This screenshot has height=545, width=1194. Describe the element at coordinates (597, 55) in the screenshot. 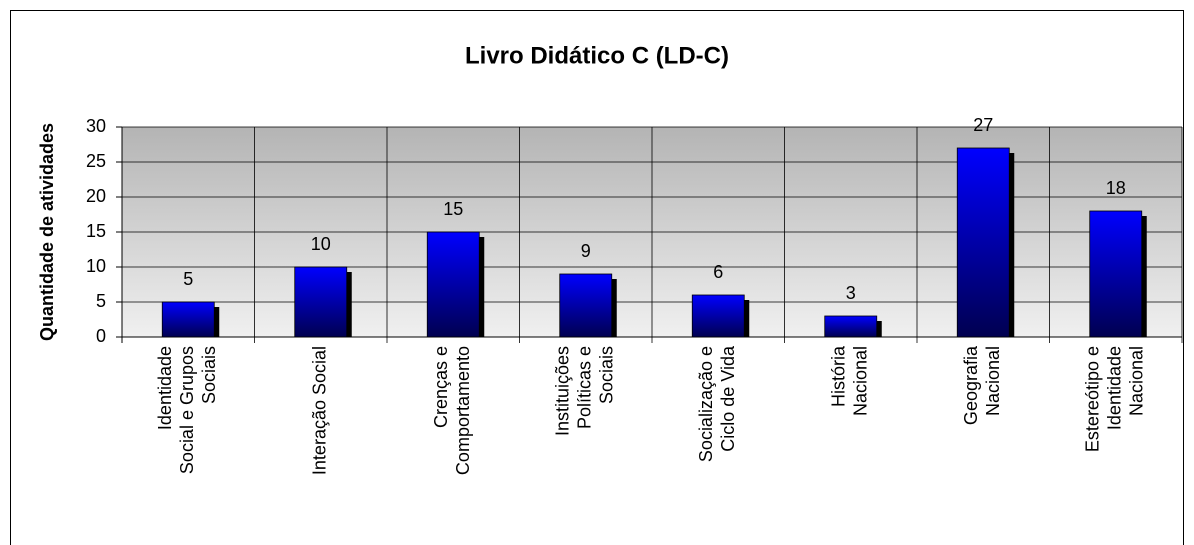

I see `chart-title: Livro Didático C (LD-C)` at that location.